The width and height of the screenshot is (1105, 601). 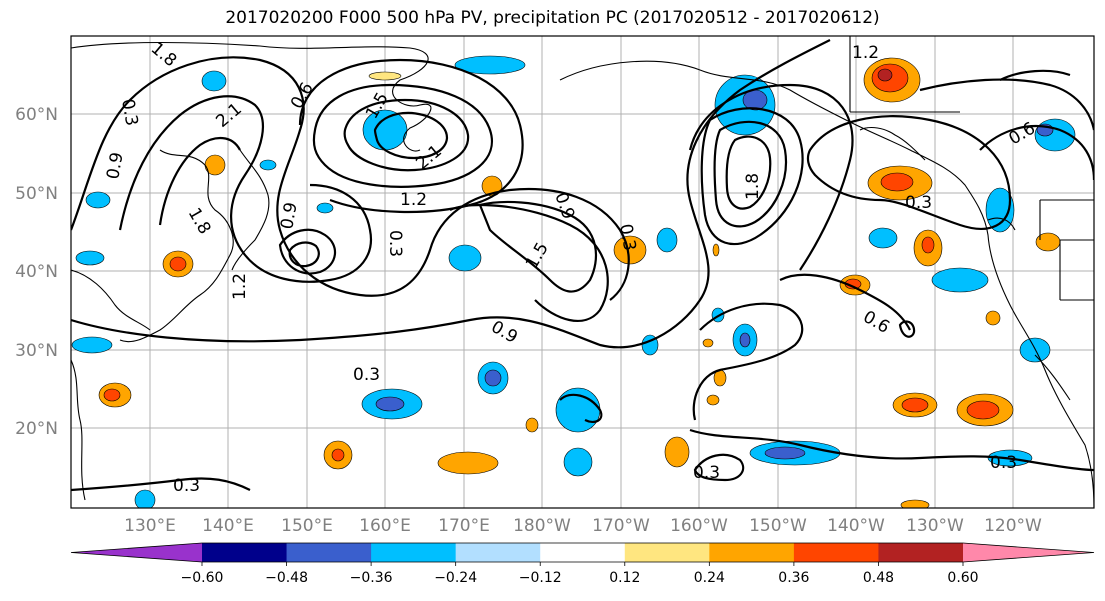 What do you see at coordinates (150, 526) in the screenshot?
I see `lon-label: 130°E` at bounding box center [150, 526].